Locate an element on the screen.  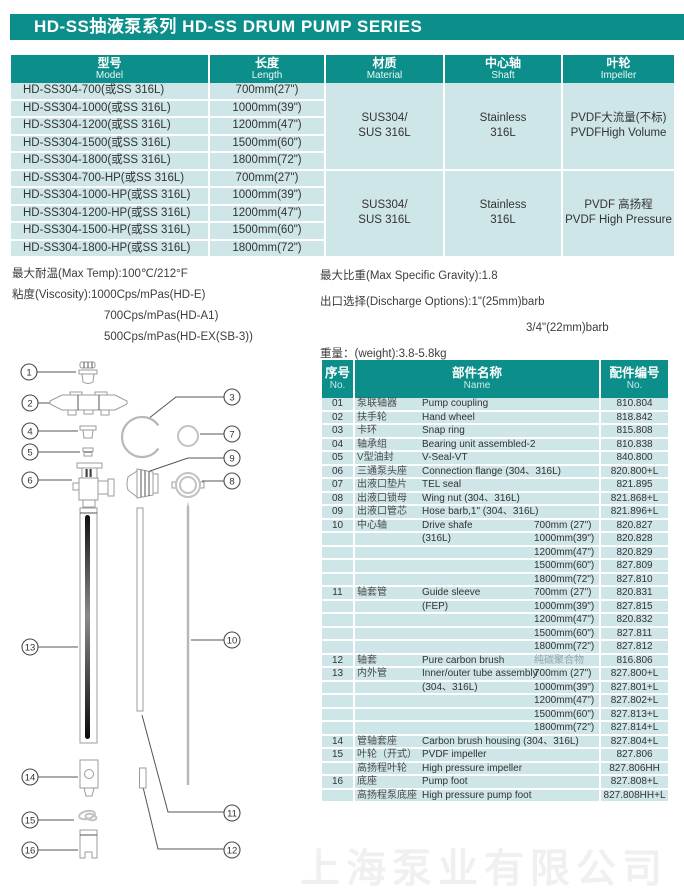
parts-cell-code: 827.808HH+L is located at coordinates (634, 795).